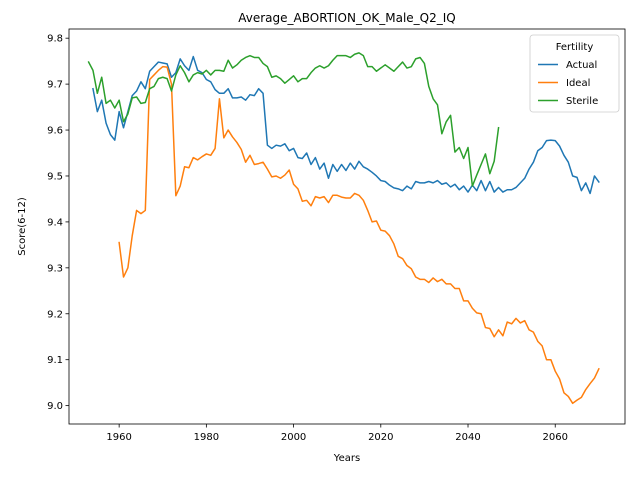 Image resolution: width=640 pixels, height=480 pixels. What do you see at coordinates (337, 433) in the screenshot?
I see `x-axis-ticks: 1960 1980 2000 2020 2040 2060` at bounding box center [337, 433].